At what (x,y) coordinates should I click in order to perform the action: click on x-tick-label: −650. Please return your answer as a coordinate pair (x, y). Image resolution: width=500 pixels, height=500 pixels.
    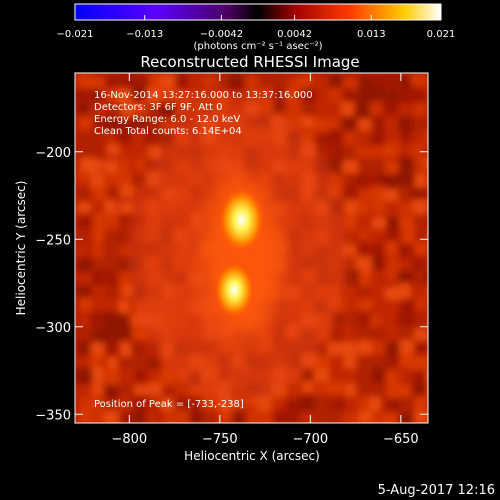
    Looking at the image, I should click on (401, 439).